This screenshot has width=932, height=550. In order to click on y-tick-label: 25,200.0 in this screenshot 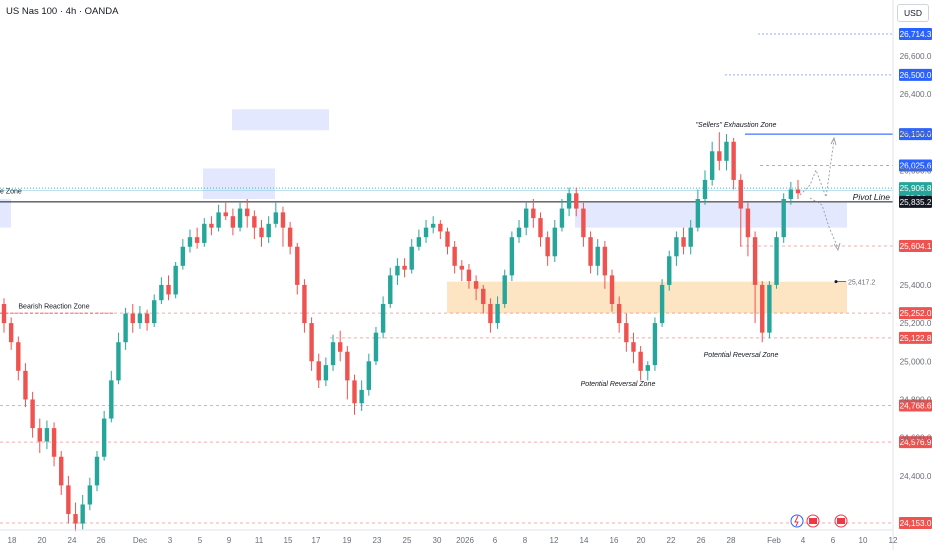, I will do `click(916, 323)`.